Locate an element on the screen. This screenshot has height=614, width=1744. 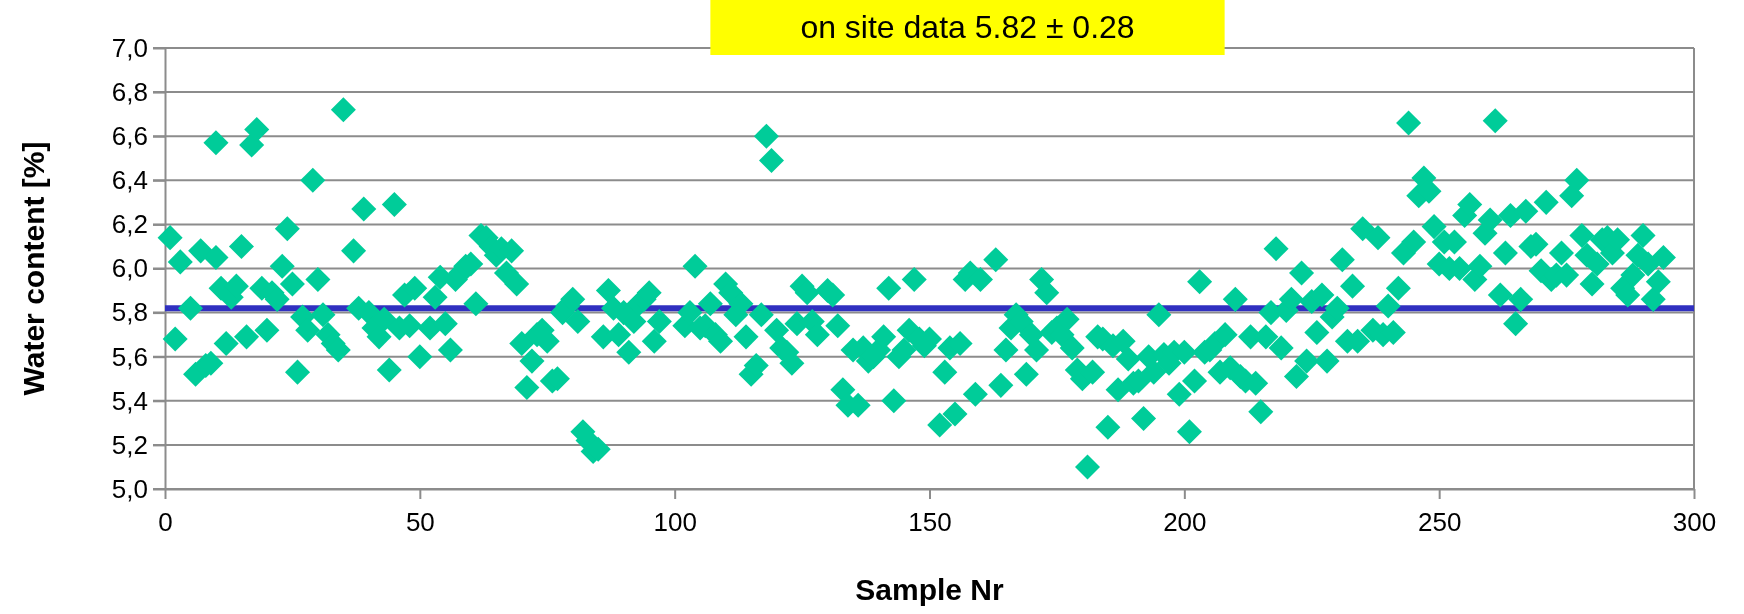
y-tick-label: 6,0 is located at coordinates (129, 268).